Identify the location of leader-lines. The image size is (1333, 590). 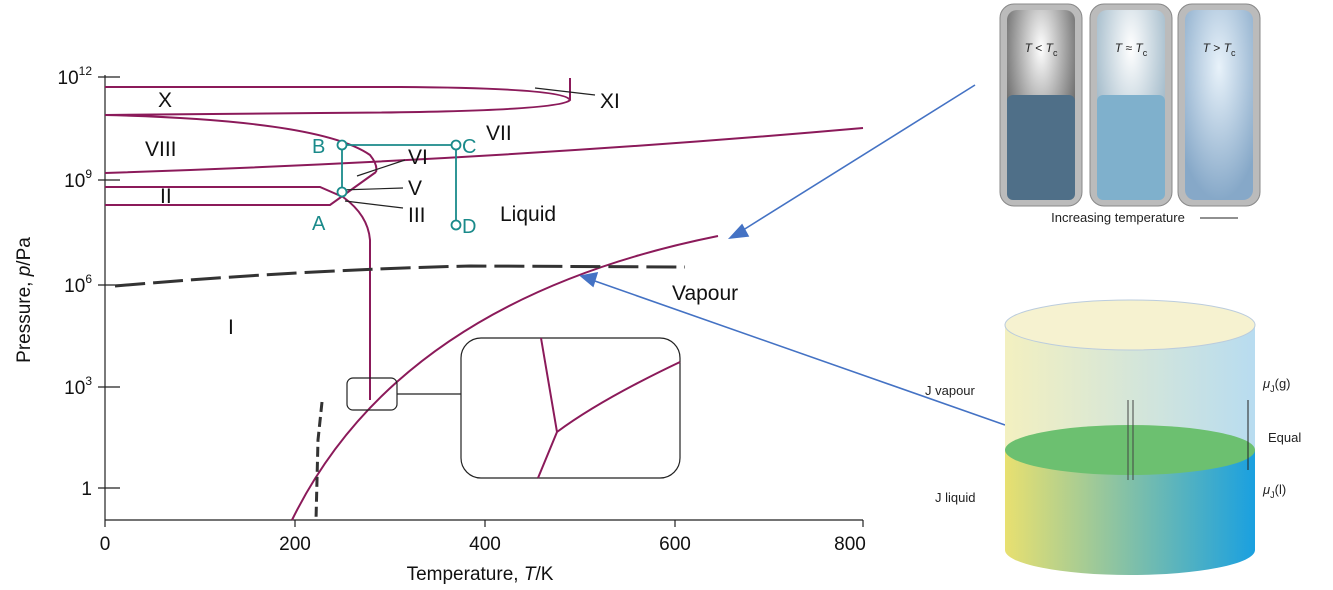
(467, 148).